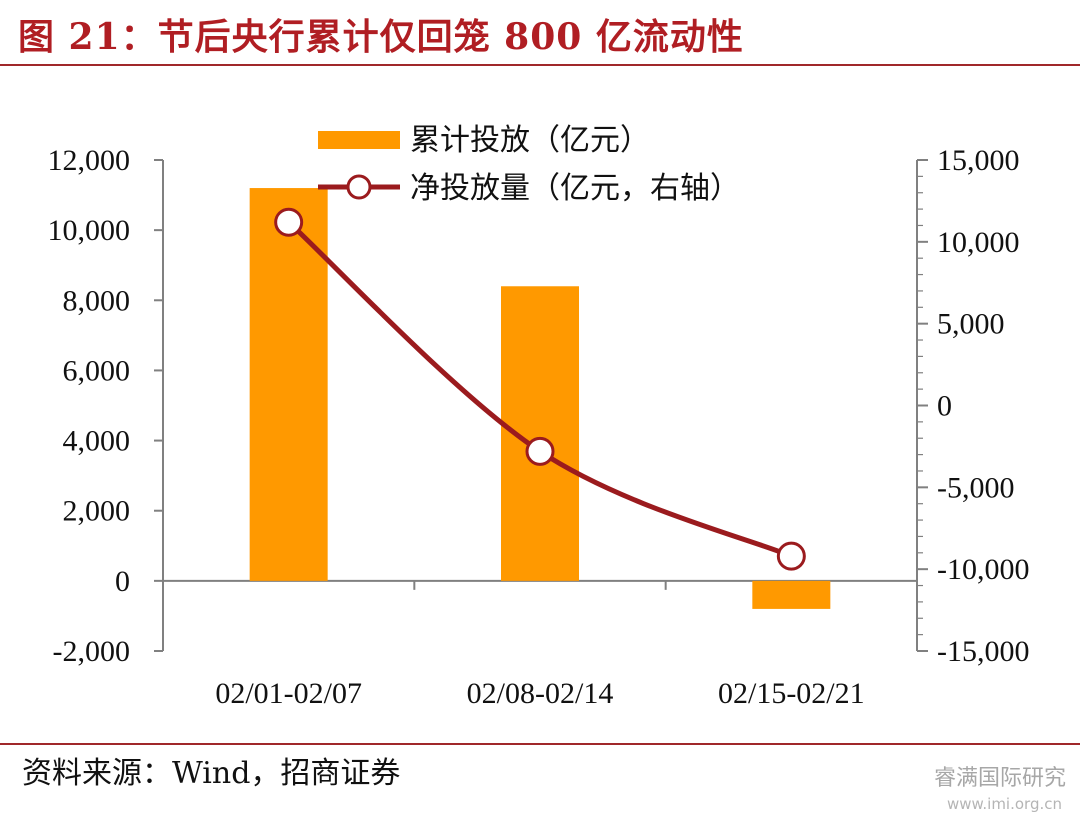  What do you see at coordinates (97, 441) in the screenshot?
I see `left-tick-label: 4,000` at bounding box center [97, 441].